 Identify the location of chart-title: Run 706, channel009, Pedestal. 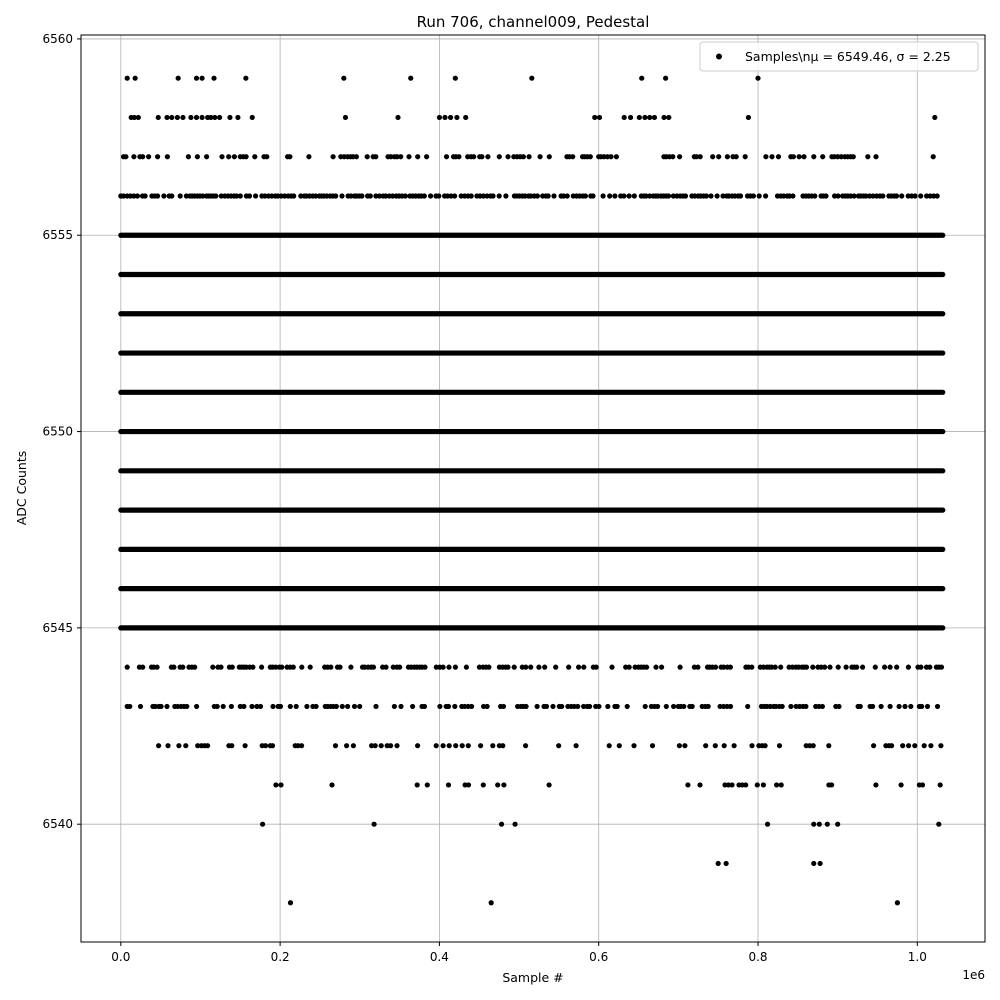
(533, 22).